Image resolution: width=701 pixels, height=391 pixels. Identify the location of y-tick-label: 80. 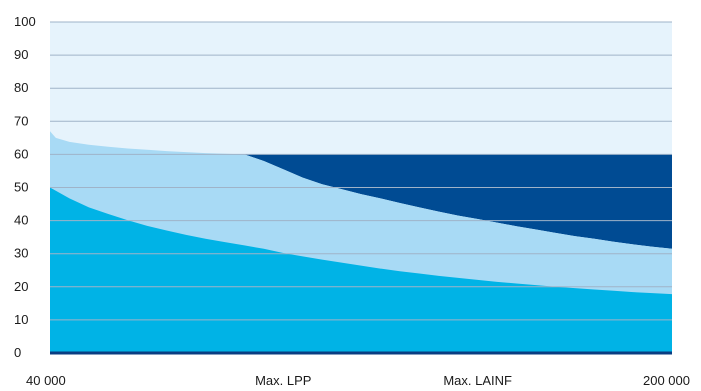
(21, 87).